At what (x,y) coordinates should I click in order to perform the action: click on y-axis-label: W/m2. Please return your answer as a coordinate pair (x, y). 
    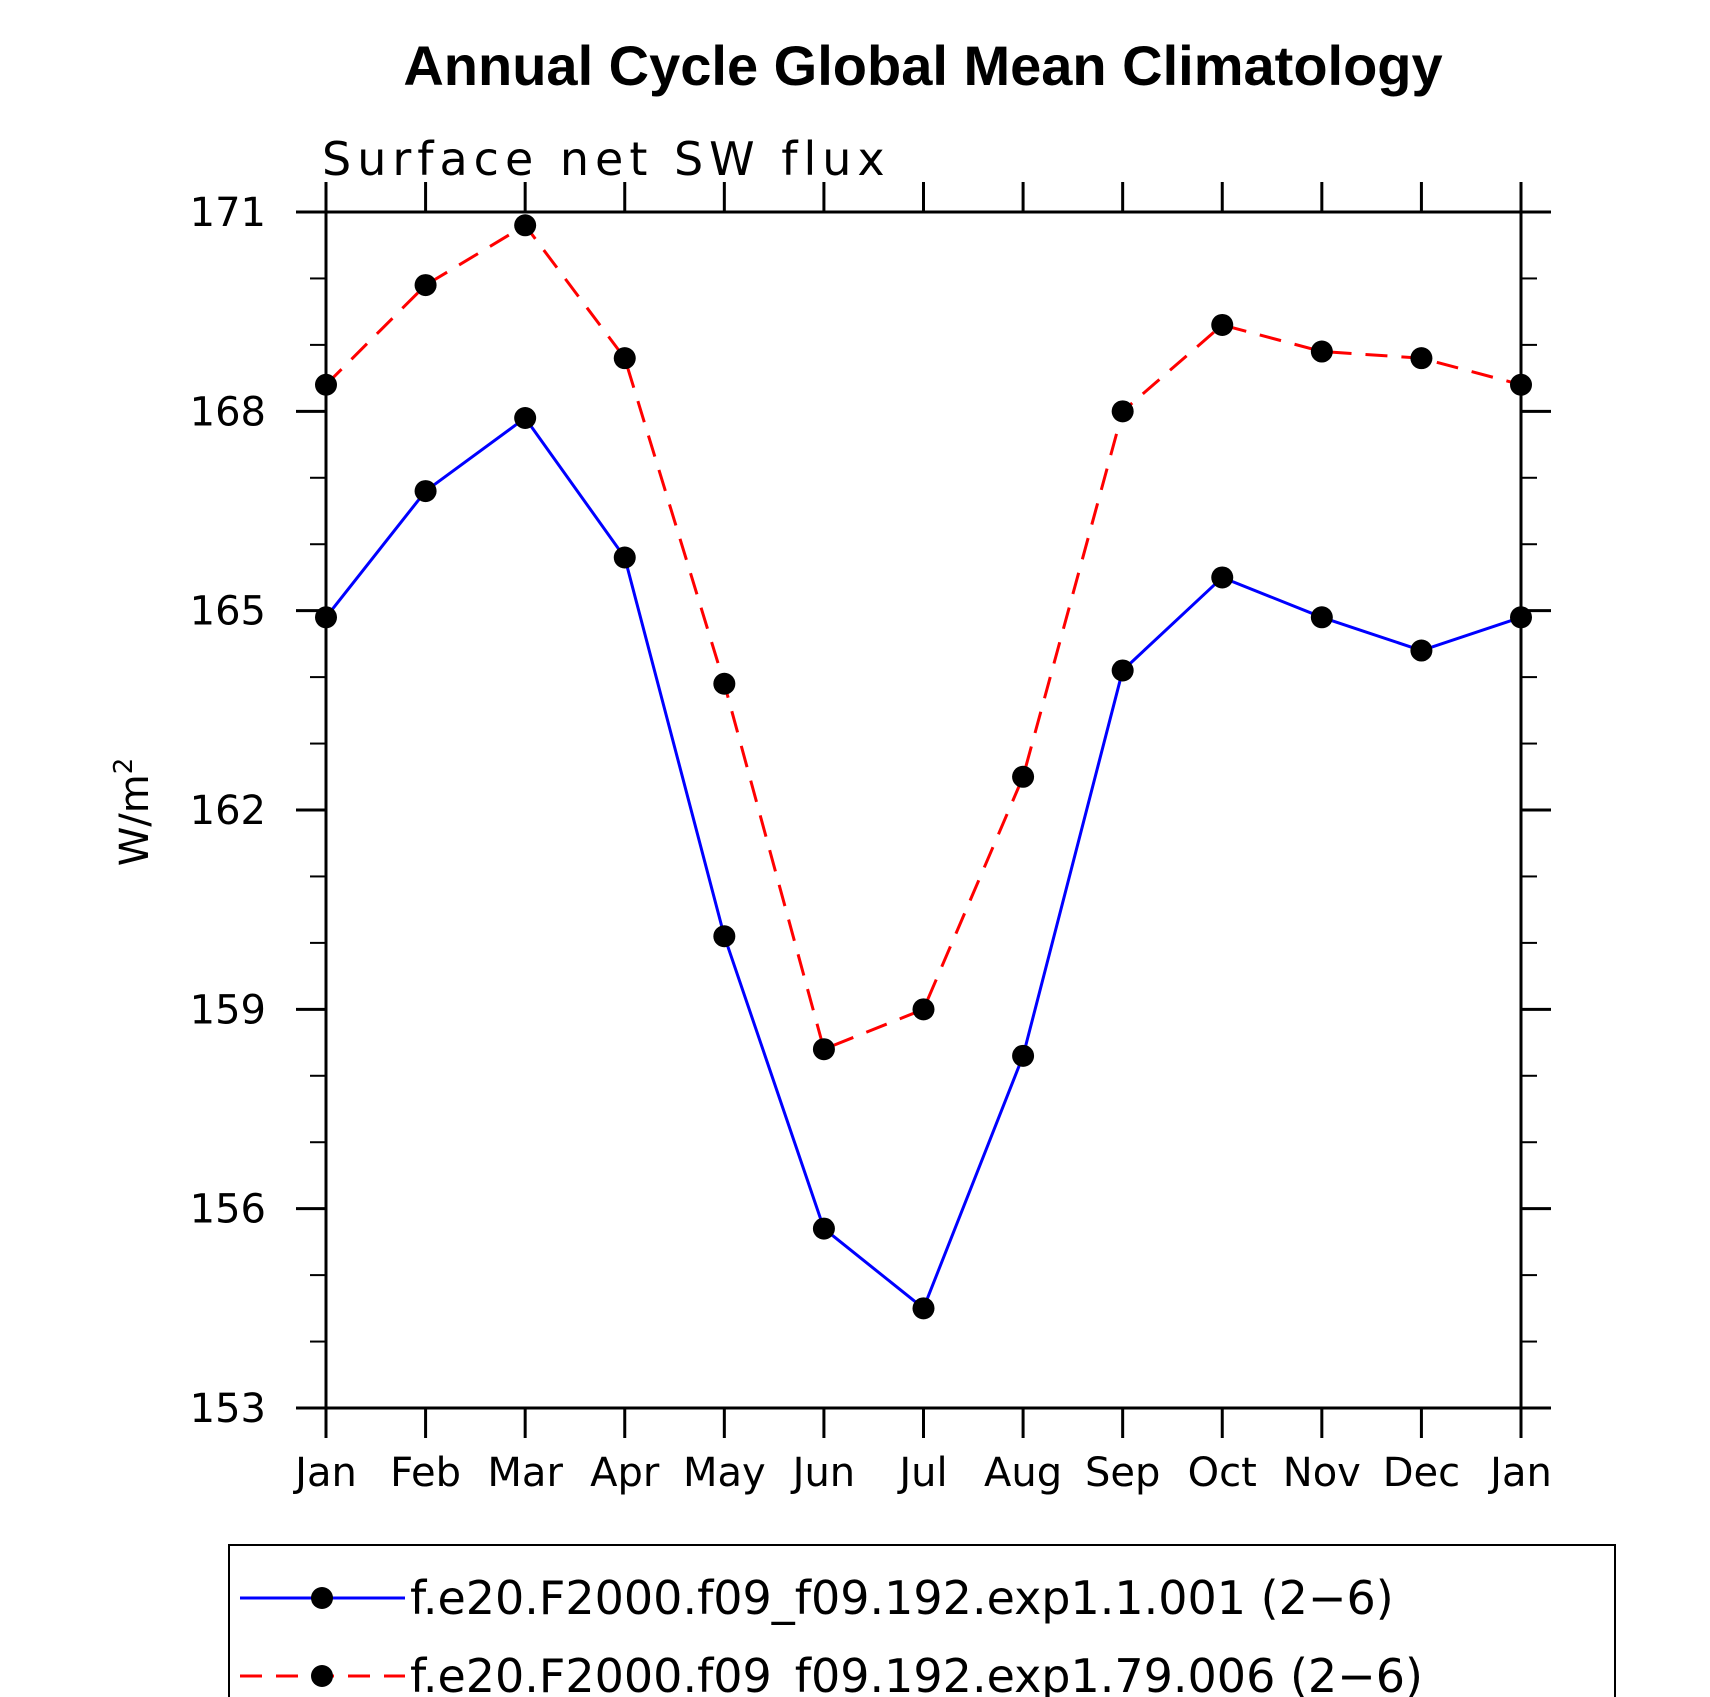
    Looking at the image, I should click on (133, 812).